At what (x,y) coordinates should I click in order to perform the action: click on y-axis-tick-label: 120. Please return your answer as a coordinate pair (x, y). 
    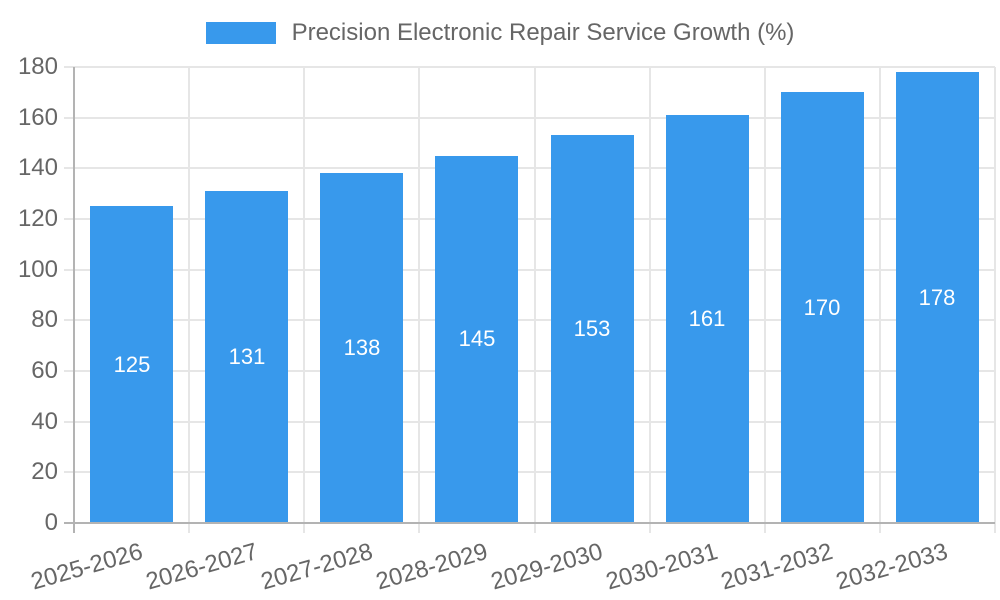
    Looking at the image, I should click on (37, 218).